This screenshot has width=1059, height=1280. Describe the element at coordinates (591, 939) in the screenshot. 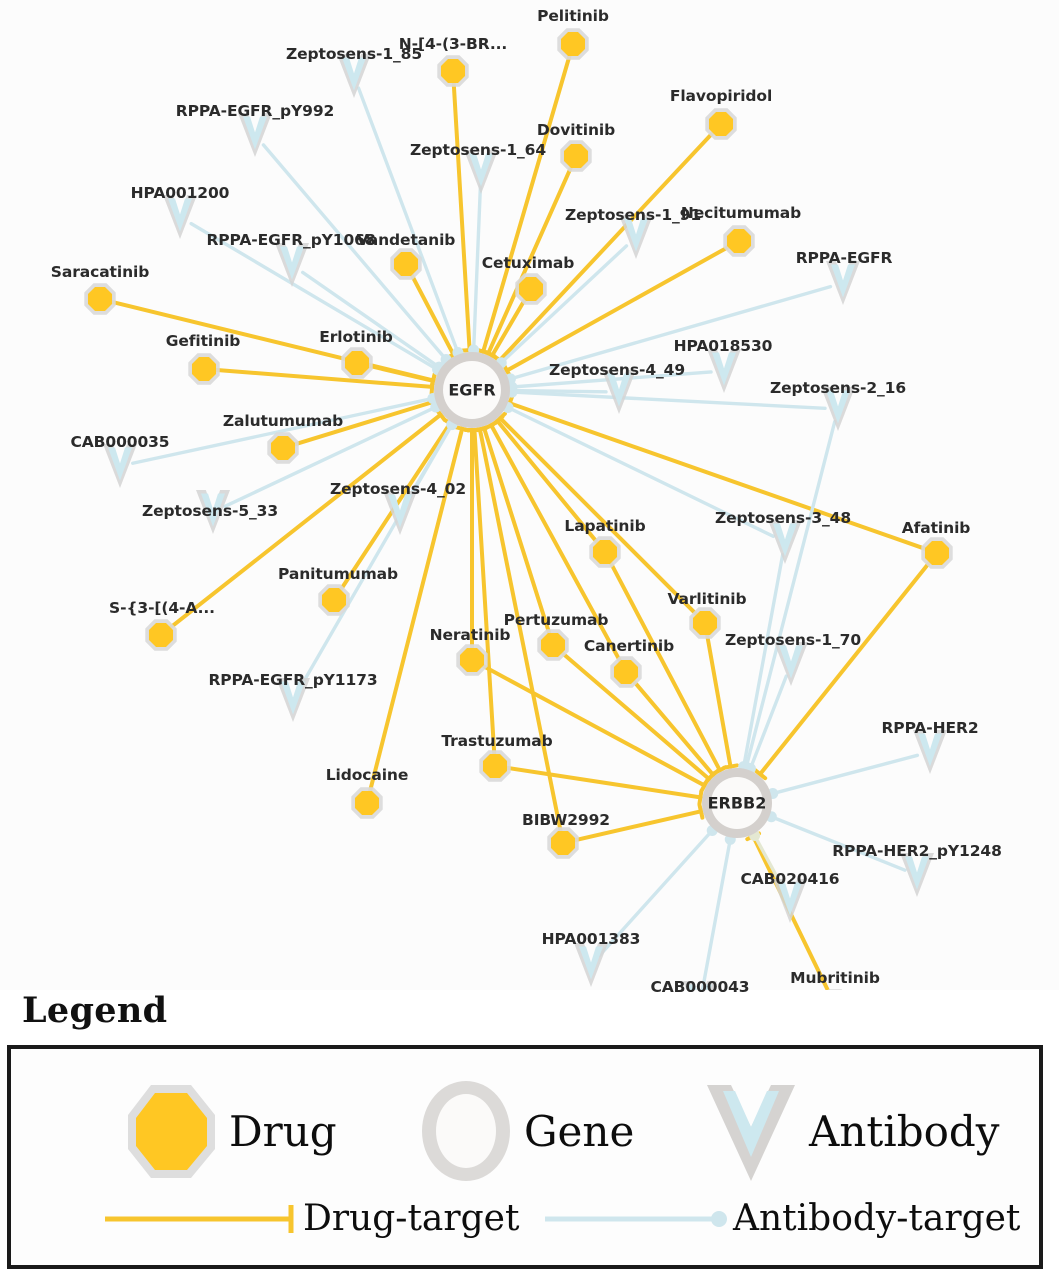

I see `antibody-node-label: HPA001383` at that location.